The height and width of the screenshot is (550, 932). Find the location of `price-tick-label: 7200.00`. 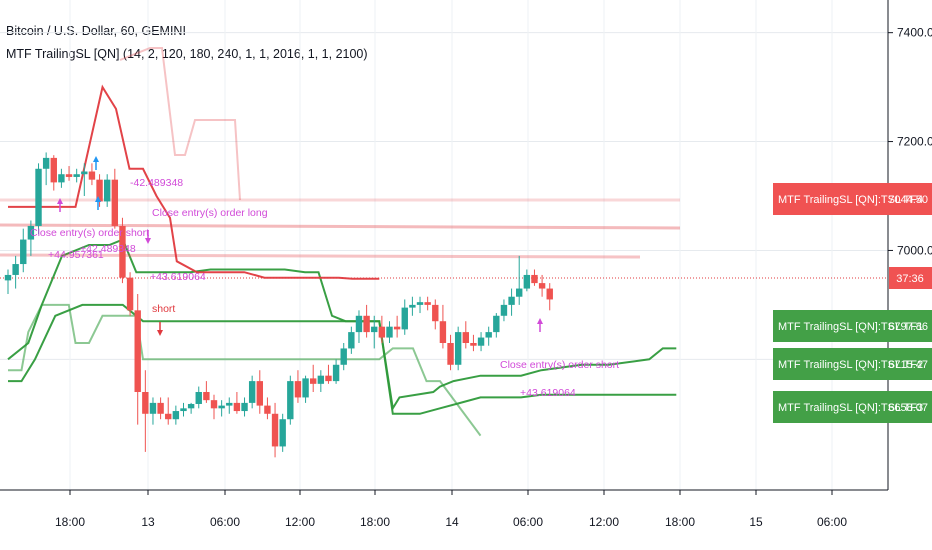

price-tick-label: 7200.00 is located at coordinates (914, 142).